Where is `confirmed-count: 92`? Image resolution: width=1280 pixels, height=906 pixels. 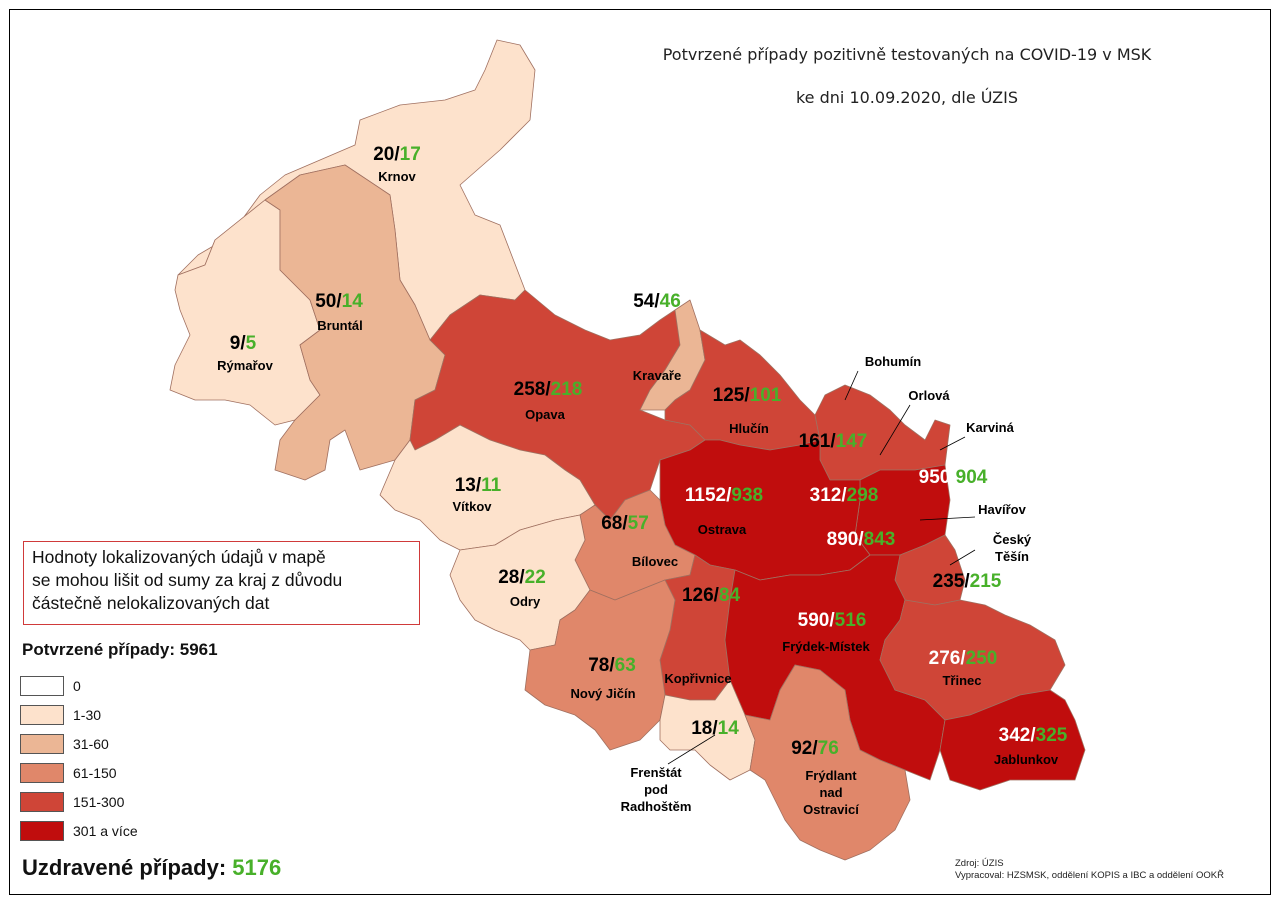
confirmed-count: 92 is located at coordinates (801, 748).